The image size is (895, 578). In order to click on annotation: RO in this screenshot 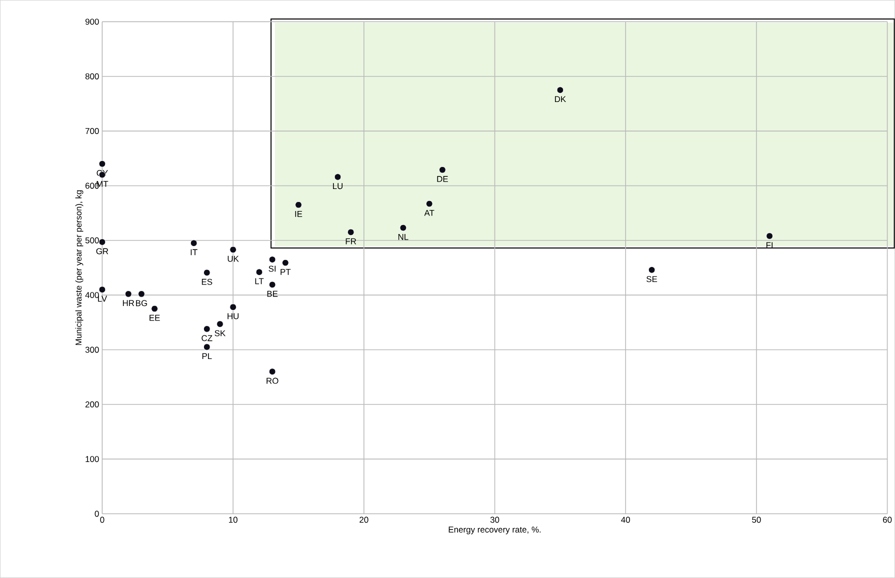, I will do `click(272, 381)`.